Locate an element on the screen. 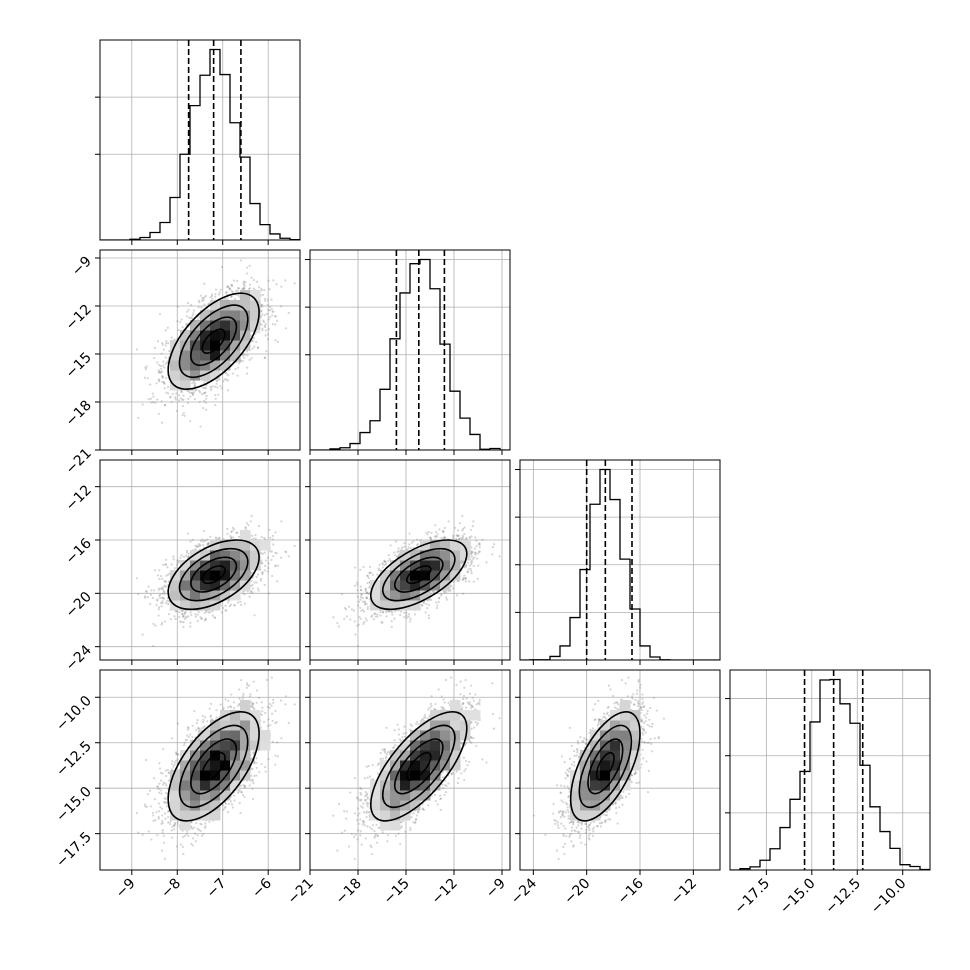 This screenshot has height=970, width=970. y-tick-label: −9 is located at coordinates (82, 267).